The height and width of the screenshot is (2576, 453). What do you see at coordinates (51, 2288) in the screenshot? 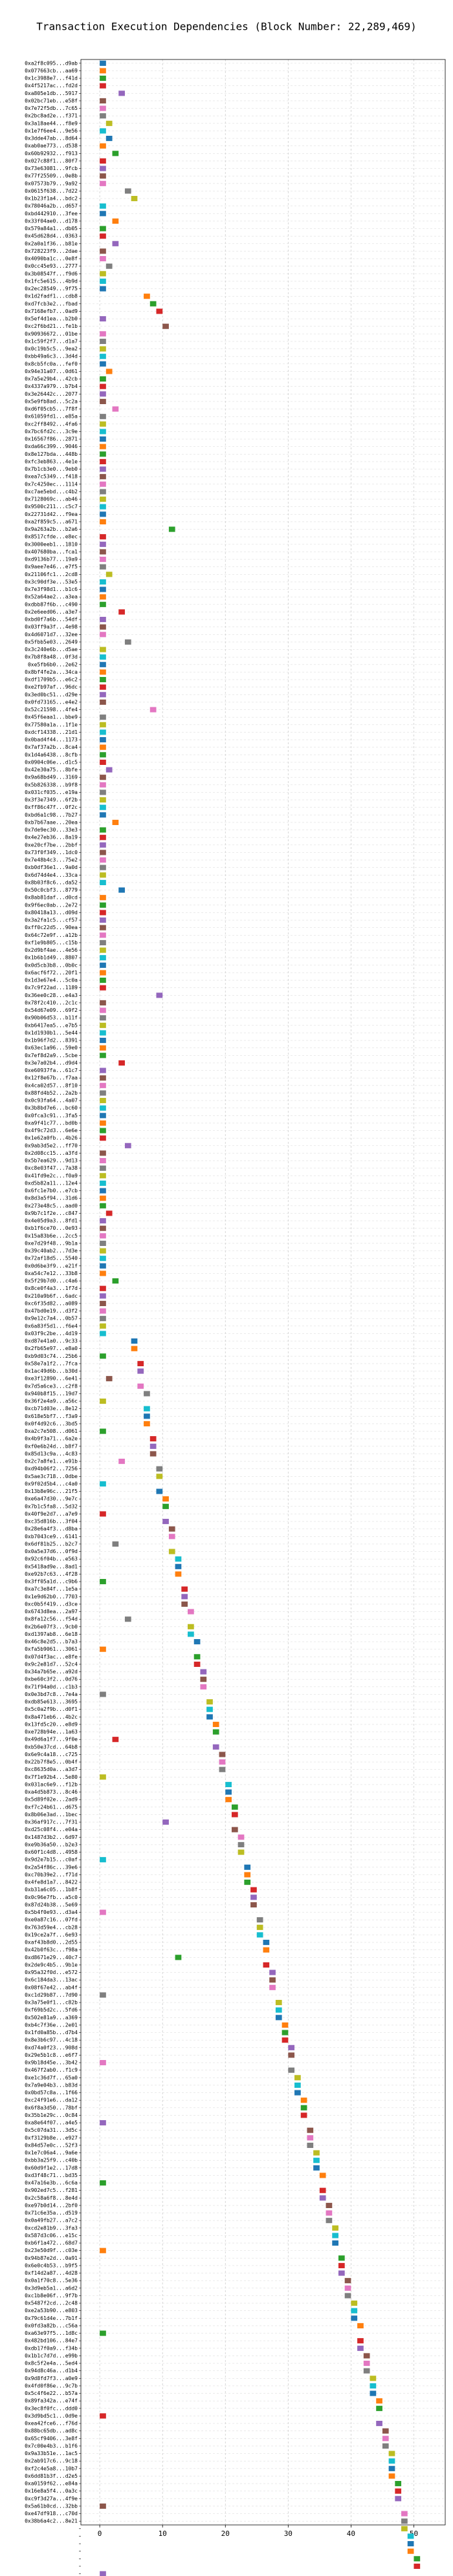
I see `y-tick-label: 0x3d9eb5a1...a6d2` at bounding box center [51, 2288].